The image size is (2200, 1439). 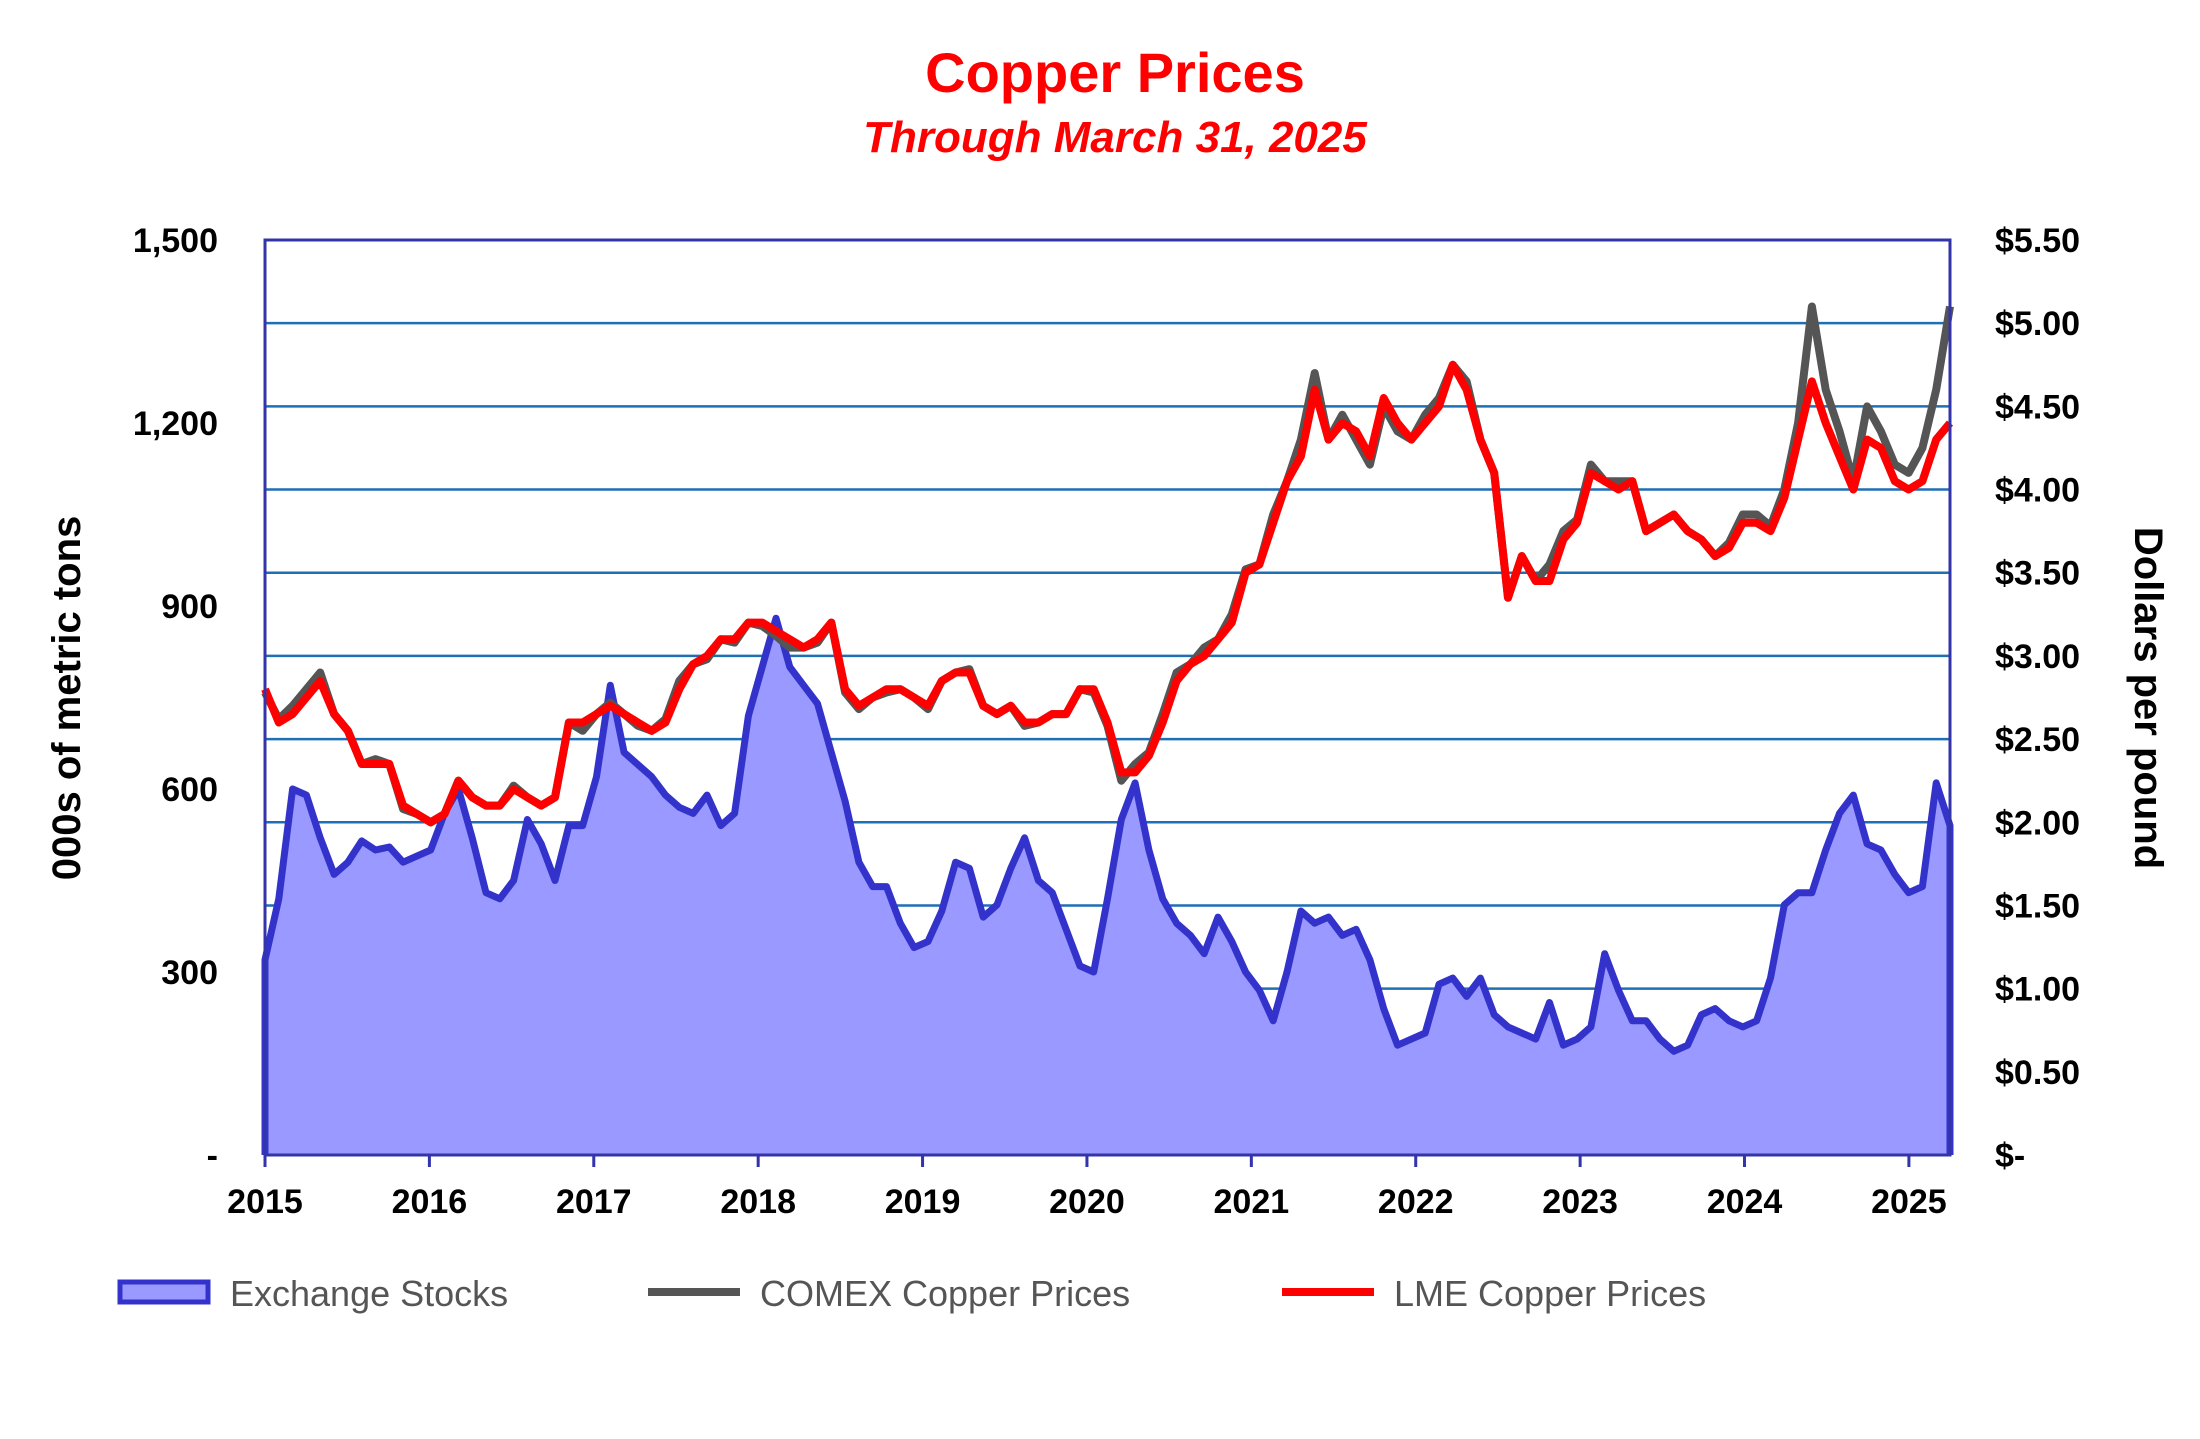 What do you see at coordinates (2037, 491) in the screenshot?
I see `right-tick-label: $4.00` at bounding box center [2037, 491].